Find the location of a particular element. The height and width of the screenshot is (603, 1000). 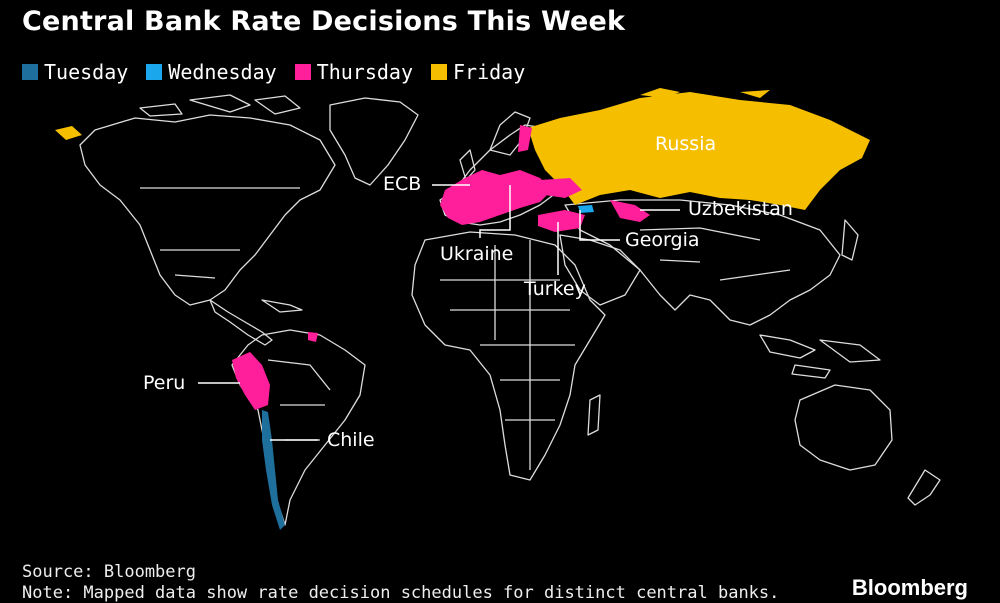

ecb-shape is located at coordinates (496, 197).